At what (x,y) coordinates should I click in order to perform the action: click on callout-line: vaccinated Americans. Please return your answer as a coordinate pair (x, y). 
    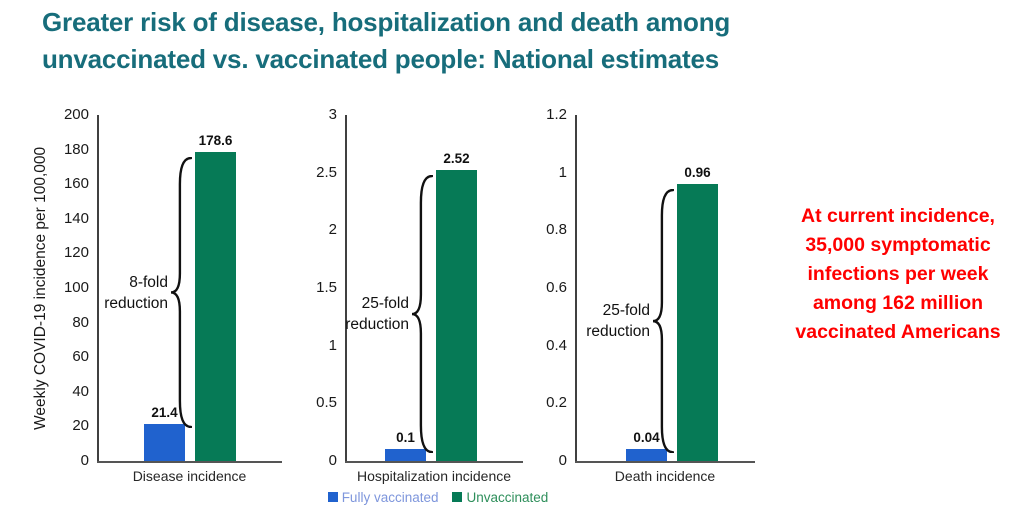
    Looking at the image, I should click on (898, 332).